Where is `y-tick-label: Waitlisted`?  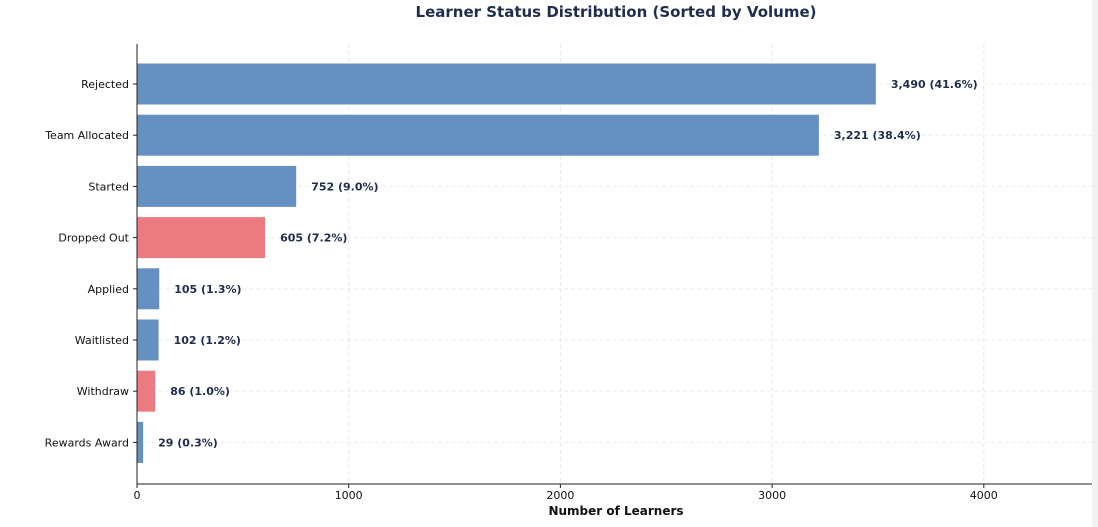 y-tick-label: Waitlisted is located at coordinates (102, 340).